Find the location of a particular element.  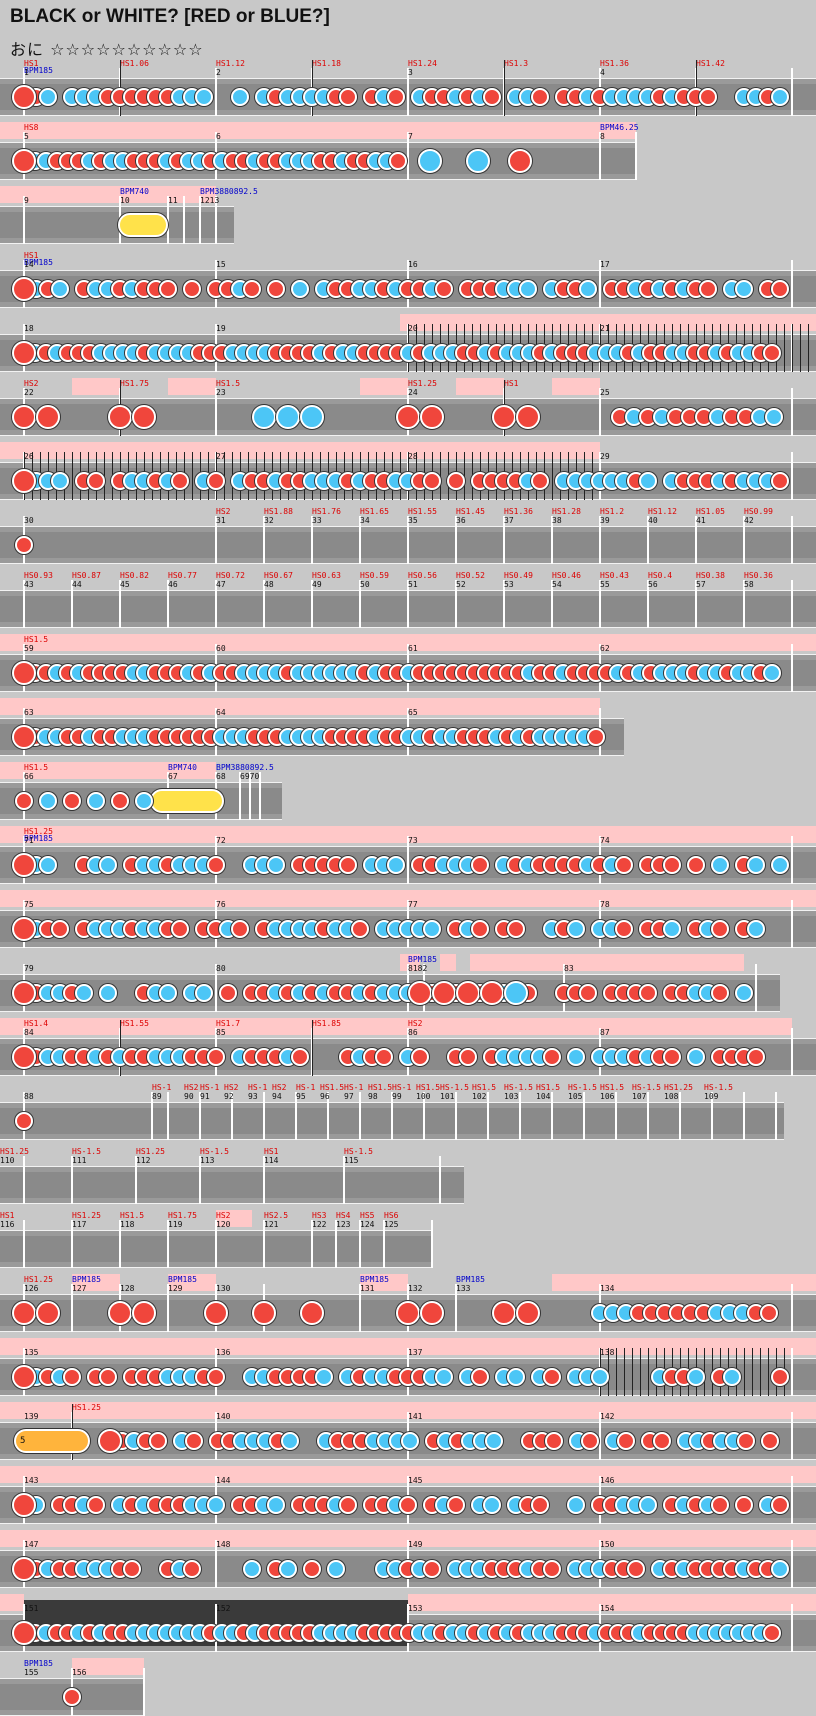

measure-number: 6970 is located at coordinates (250, 776).